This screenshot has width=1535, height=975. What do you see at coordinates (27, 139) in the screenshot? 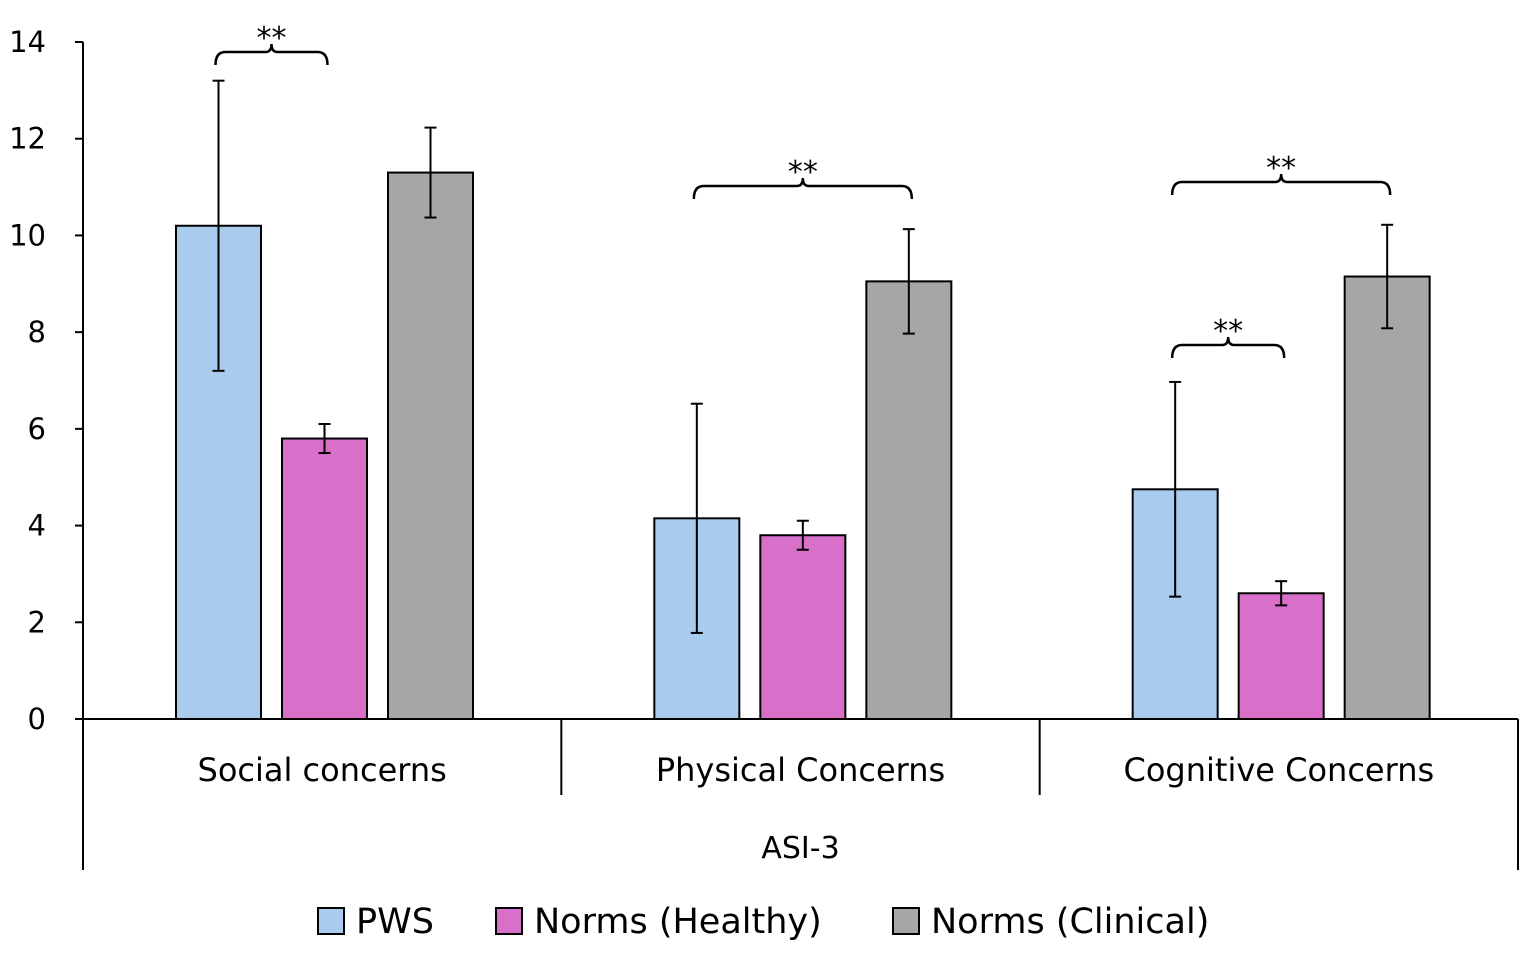
I see `y-tick-label: 12` at bounding box center [27, 139].